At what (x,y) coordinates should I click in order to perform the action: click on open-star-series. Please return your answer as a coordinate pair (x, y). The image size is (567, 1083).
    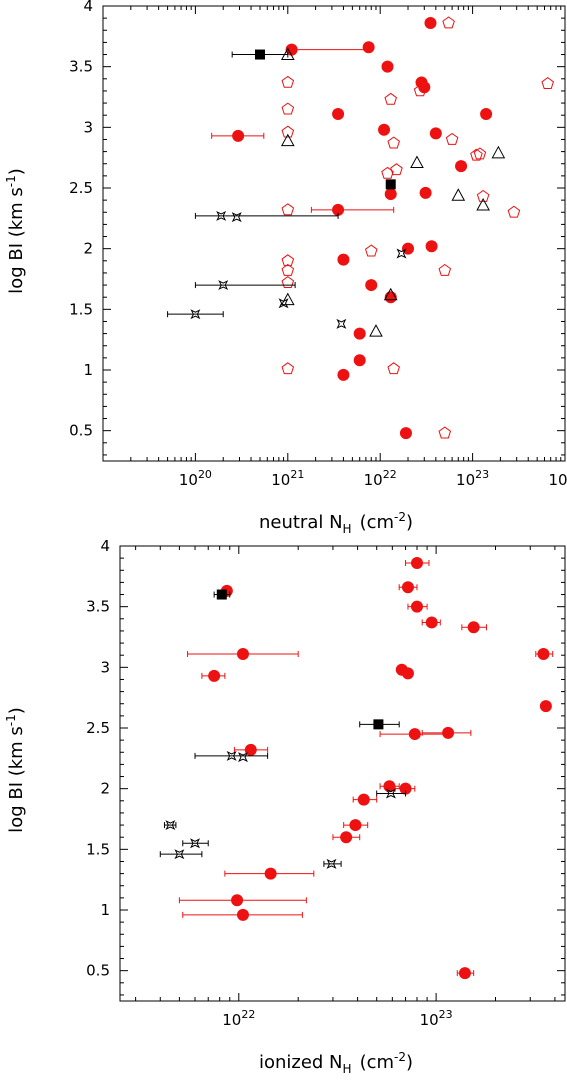
    Looking at the image, I should click on (287, 269).